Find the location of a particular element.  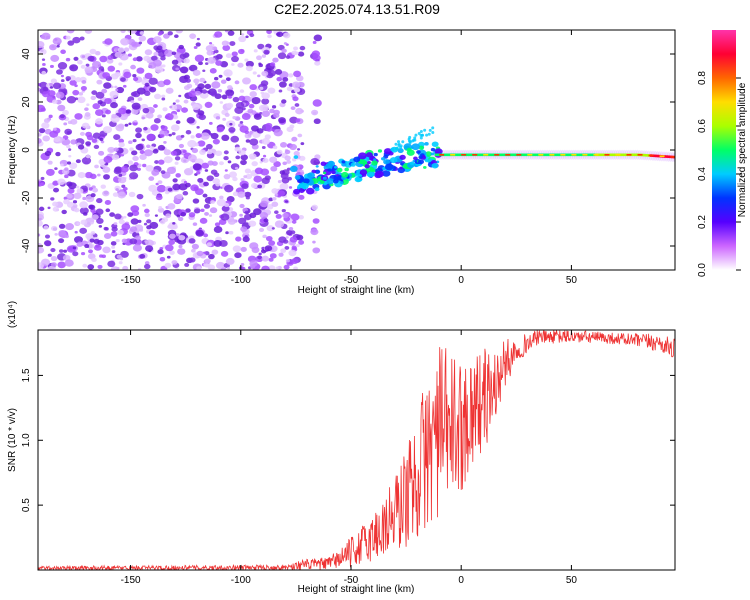

y-tick-label: 0 is located at coordinates (26, 150).